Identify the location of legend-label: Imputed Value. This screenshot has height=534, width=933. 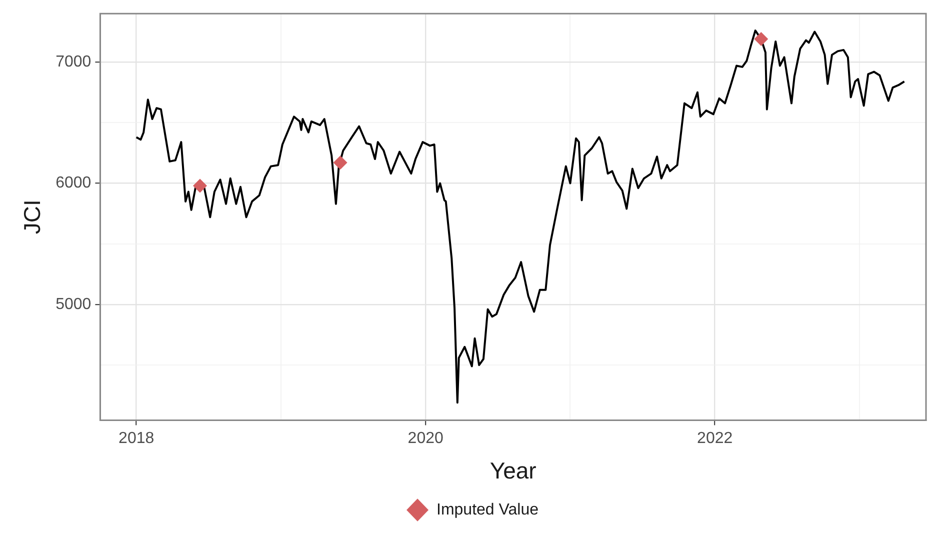
(487, 509).